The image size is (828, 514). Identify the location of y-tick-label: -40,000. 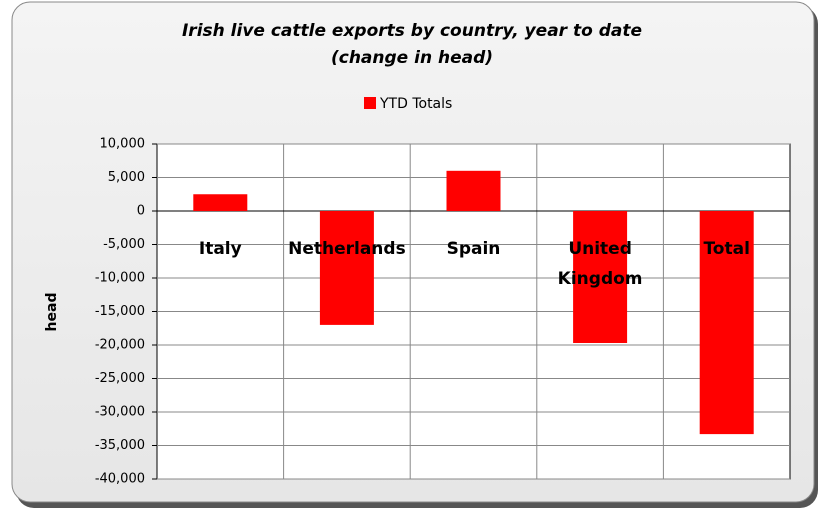
(120, 479).